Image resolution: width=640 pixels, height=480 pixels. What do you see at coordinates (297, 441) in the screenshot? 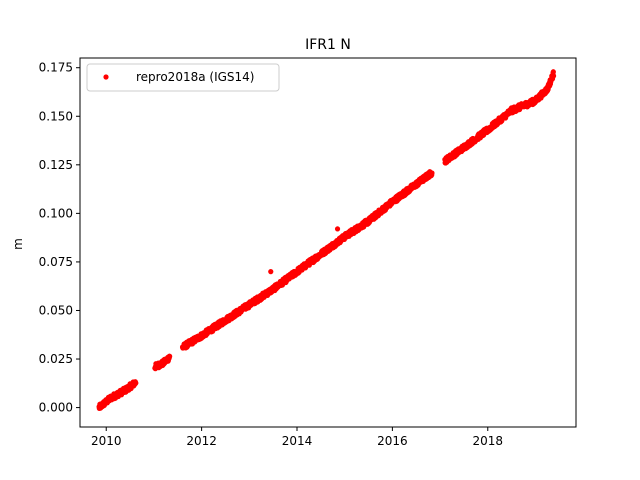
I see `x-tick-label: 2014` at bounding box center [297, 441].